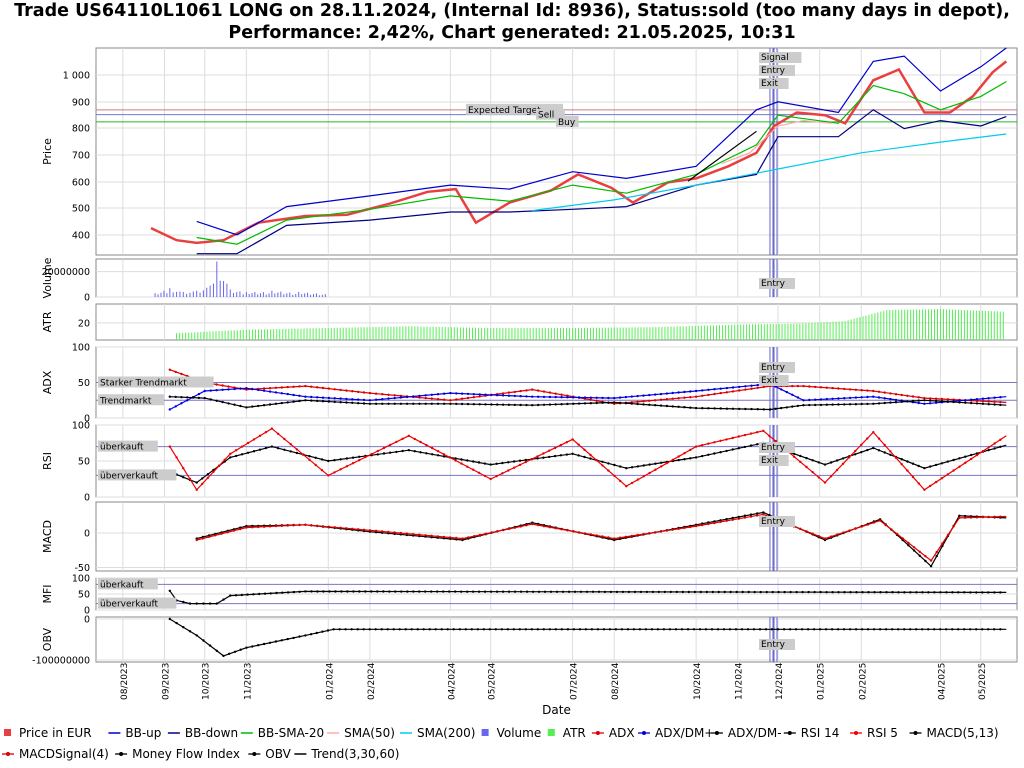 The image size is (1024, 768). I want to click on y-tick-label: 500, so click(81, 209).